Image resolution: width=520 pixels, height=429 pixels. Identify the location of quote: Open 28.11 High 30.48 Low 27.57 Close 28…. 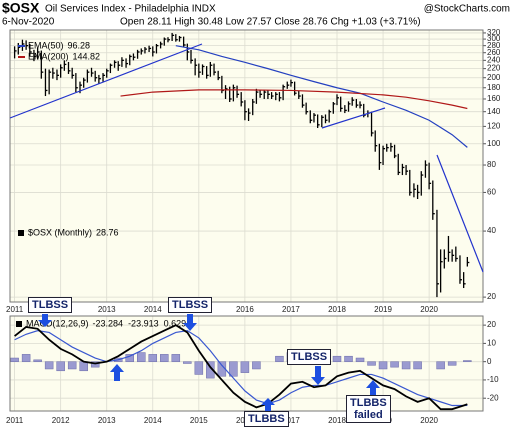
(270, 22).